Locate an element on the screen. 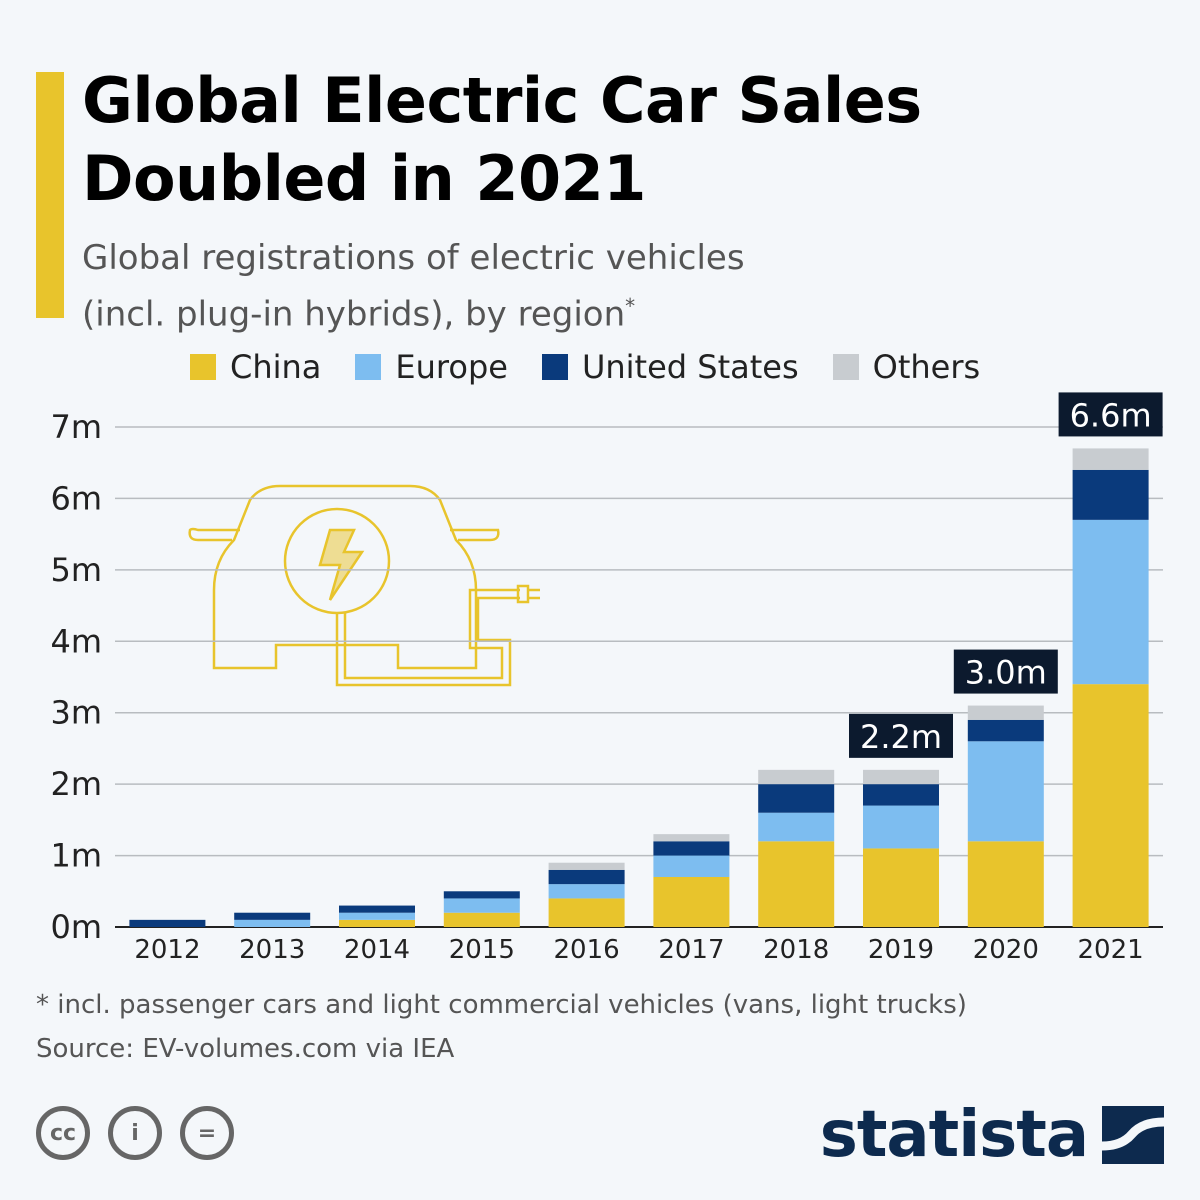 This screenshot has height=1200, width=1200. x-tick-label: 2021 is located at coordinates (1111, 950).